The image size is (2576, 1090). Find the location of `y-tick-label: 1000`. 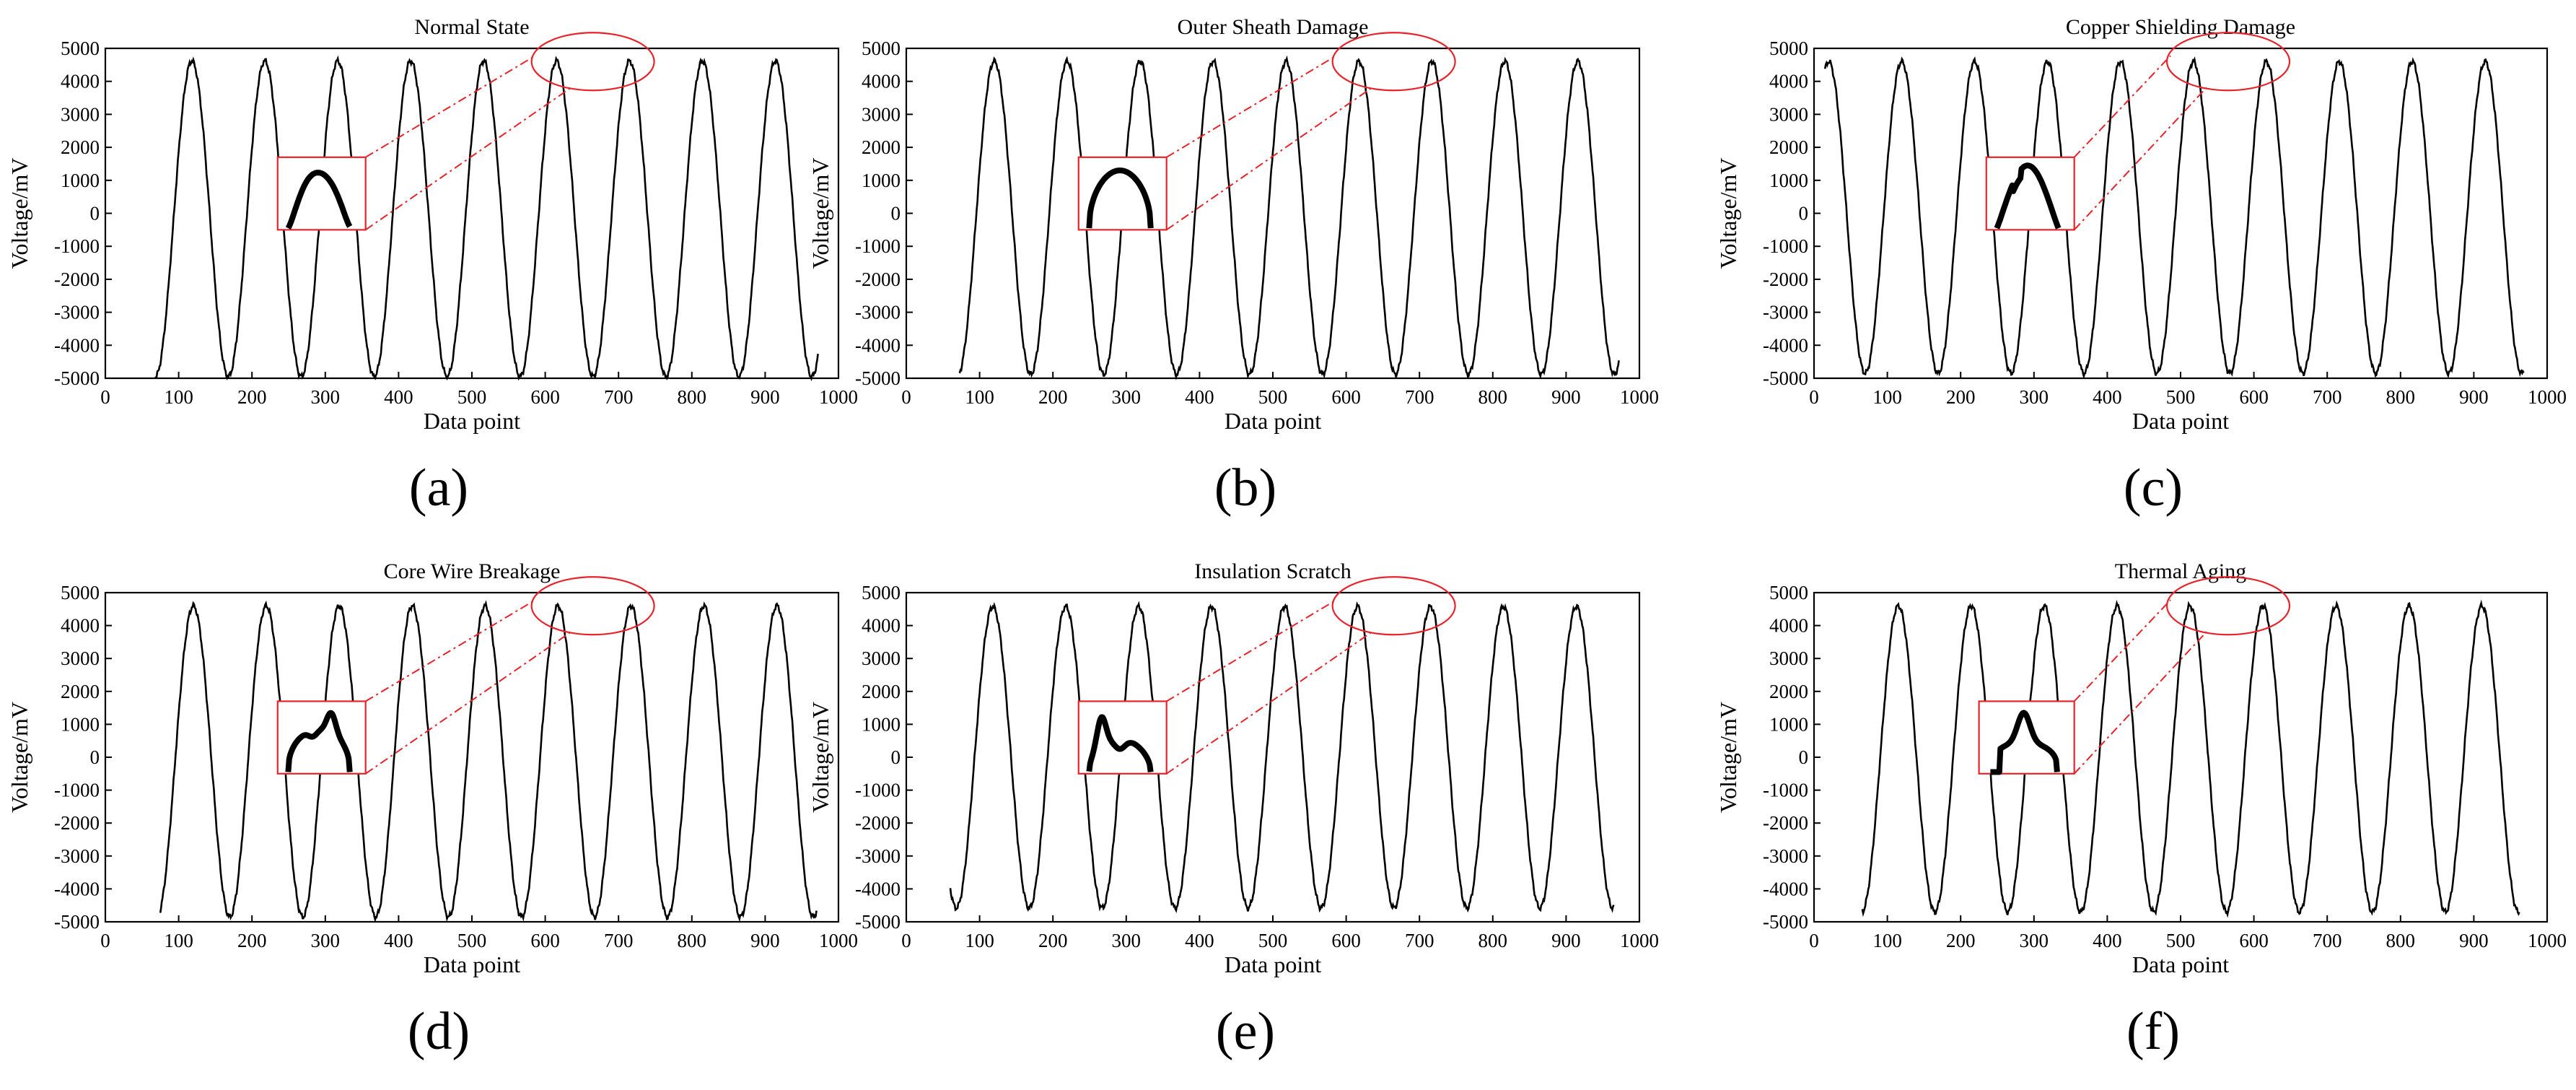

y-tick-label: 1000 is located at coordinates (881, 180).